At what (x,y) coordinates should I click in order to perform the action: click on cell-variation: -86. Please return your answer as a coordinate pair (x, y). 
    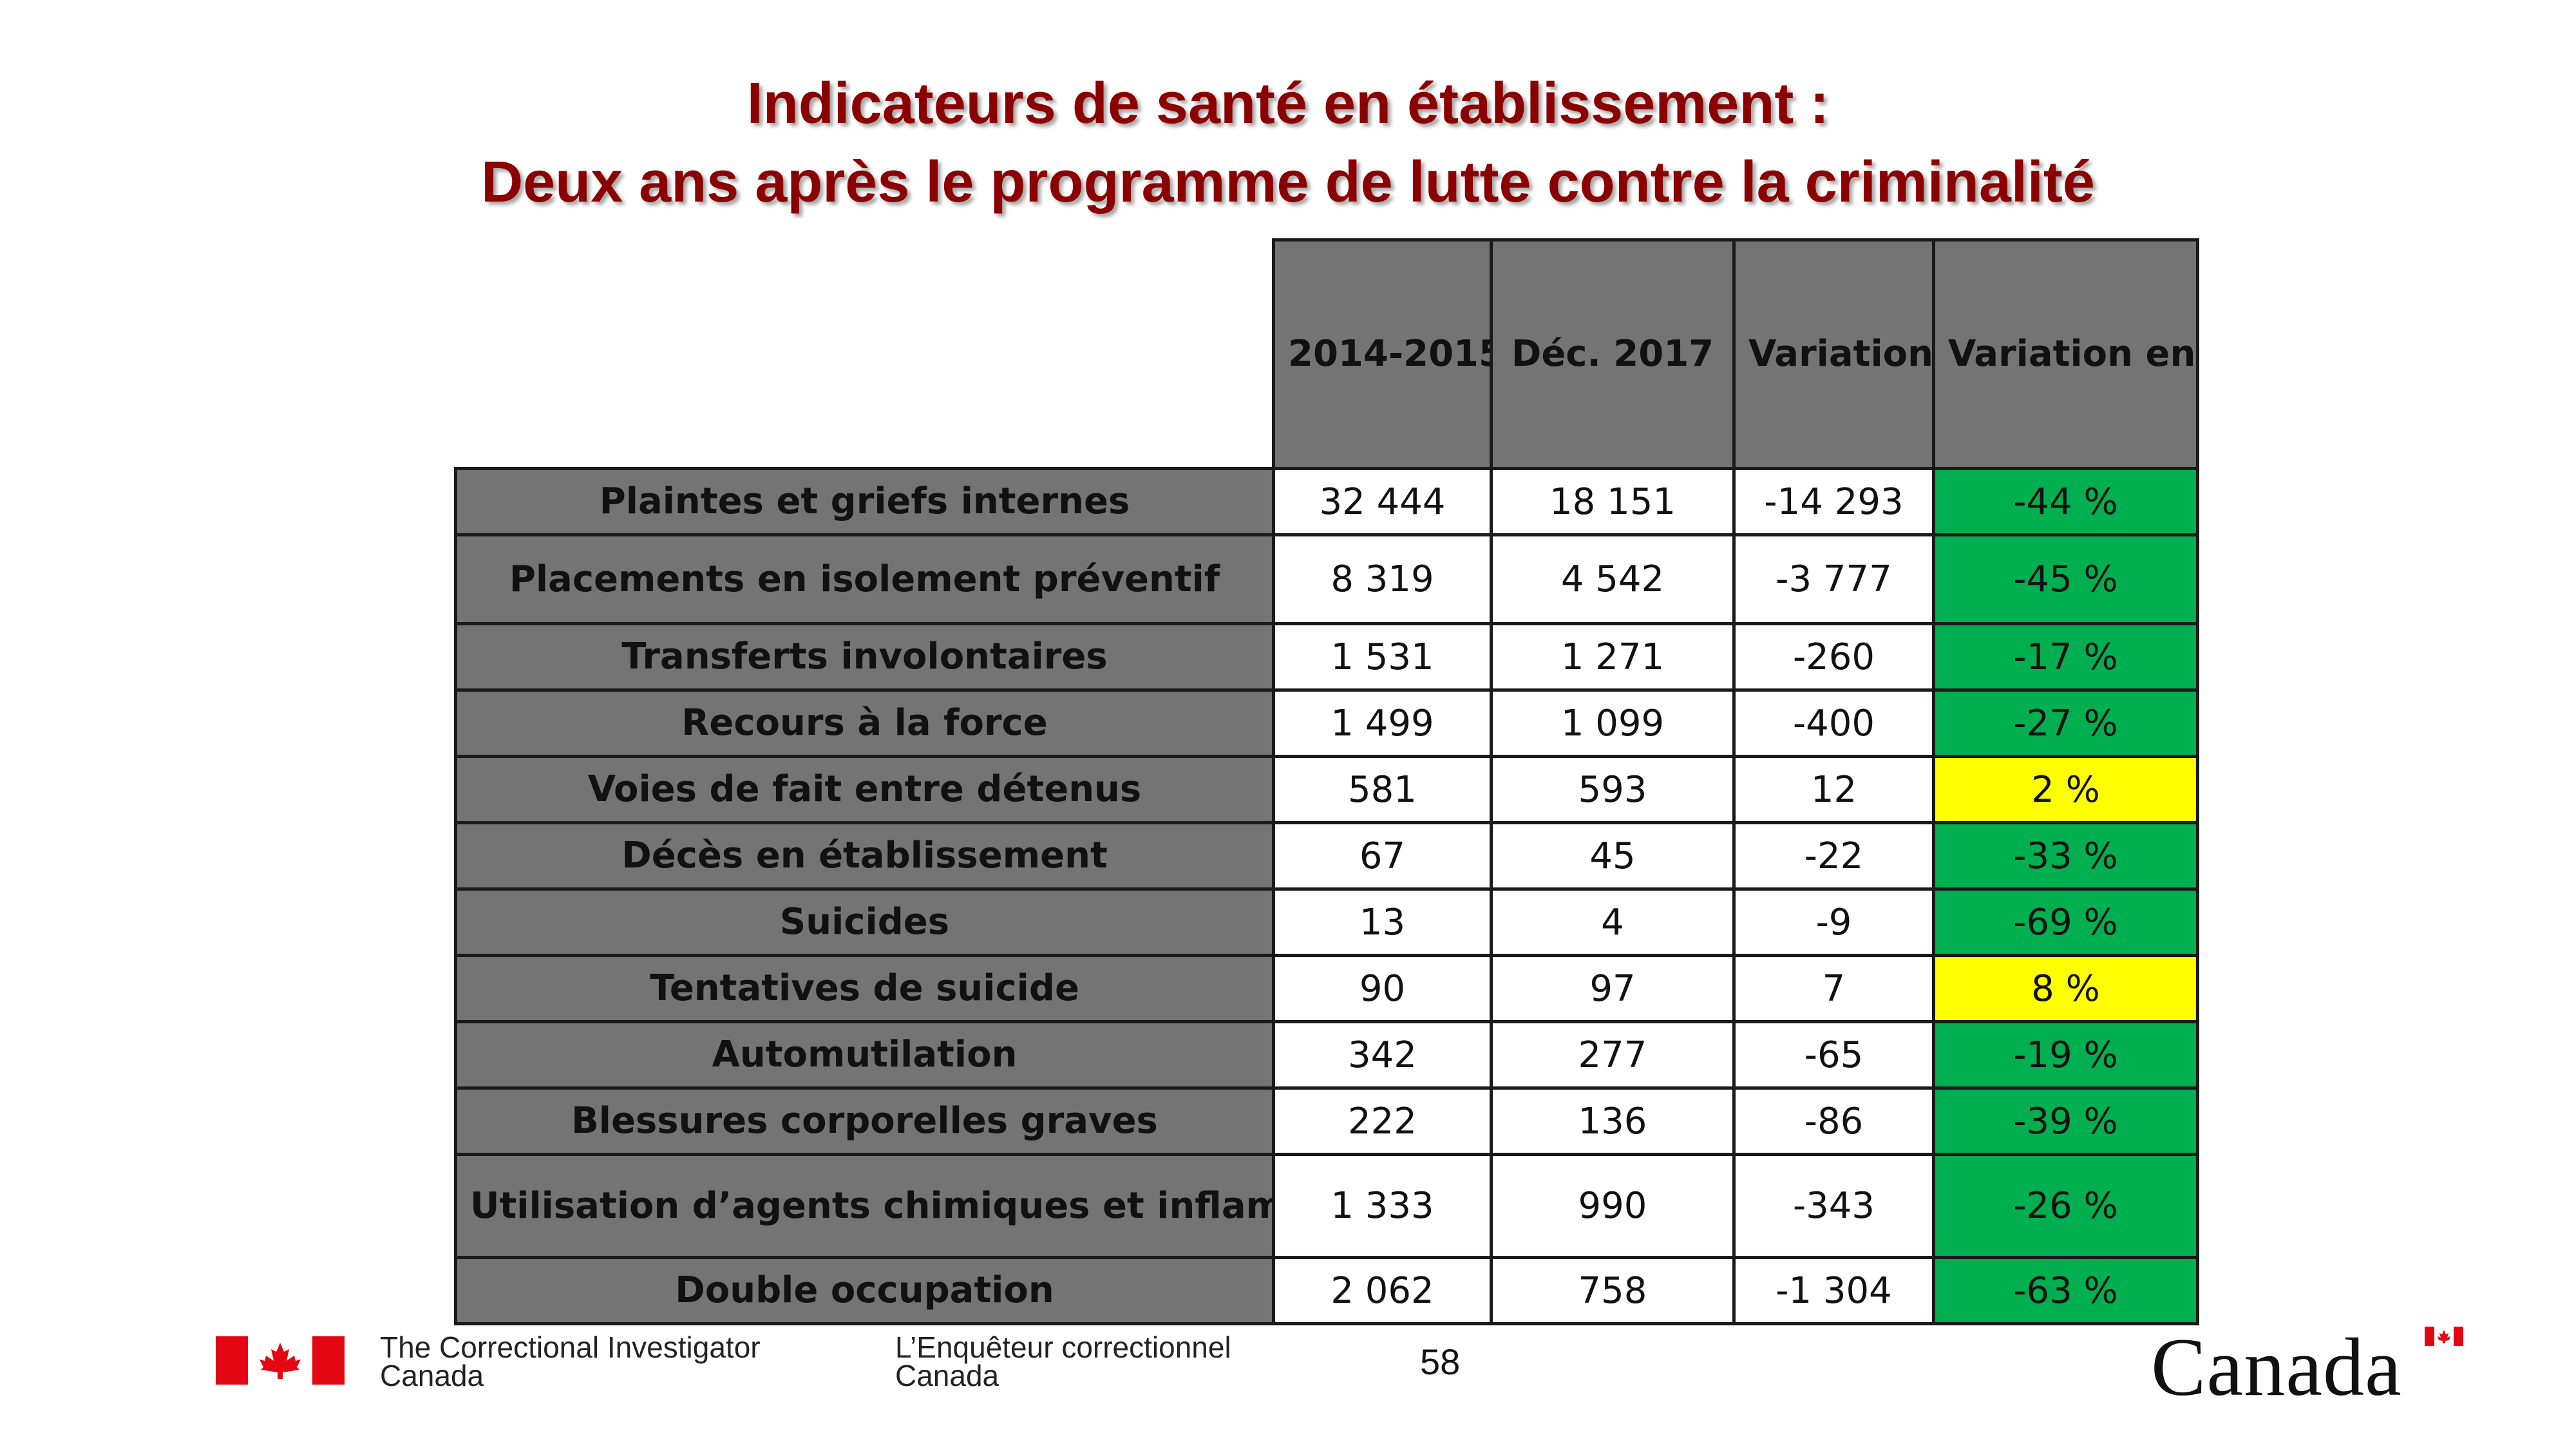
    Looking at the image, I should click on (1834, 1121).